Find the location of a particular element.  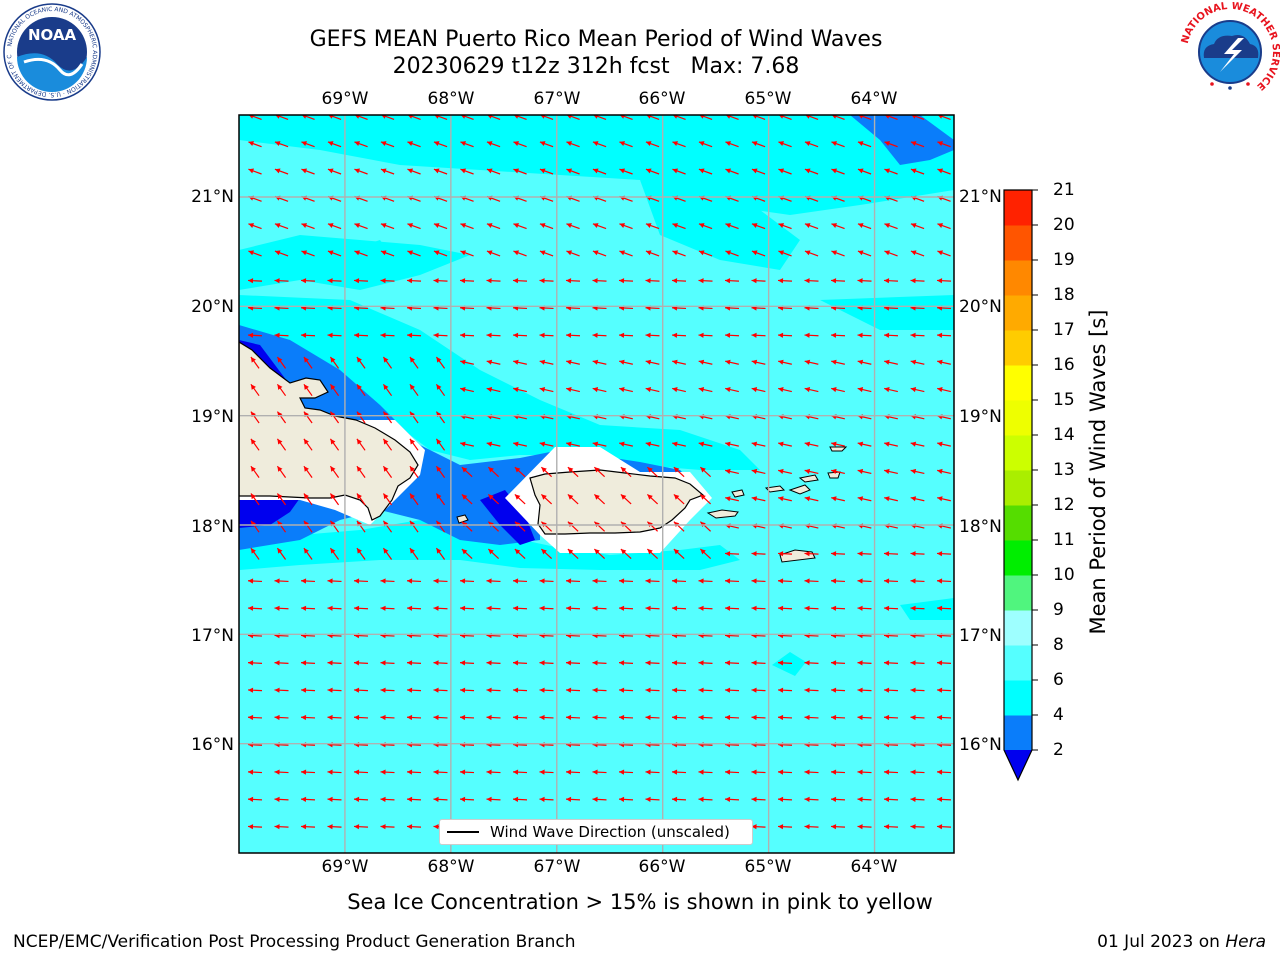

lon-label-bottom: 69°W is located at coordinates (345, 867).